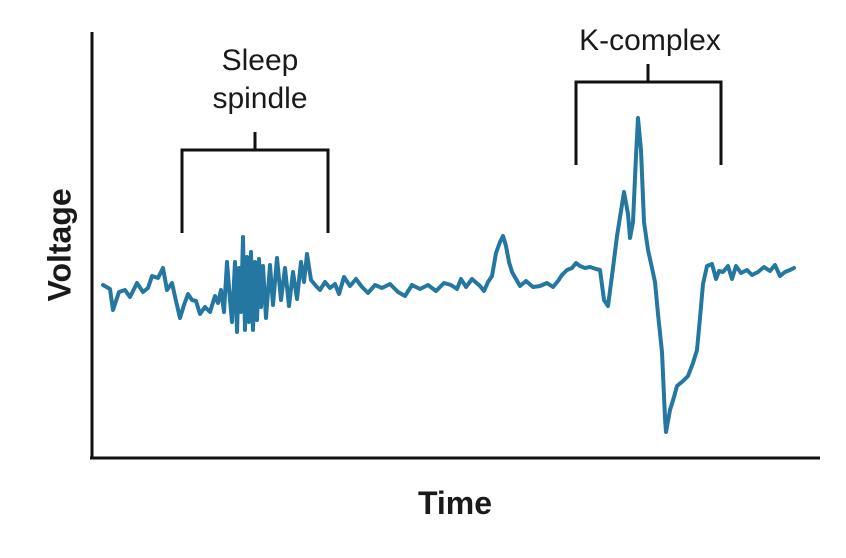 The image size is (846, 558). What do you see at coordinates (650, 40) in the screenshot?
I see `k-complex-label: K-complex` at bounding box center [650, 40].